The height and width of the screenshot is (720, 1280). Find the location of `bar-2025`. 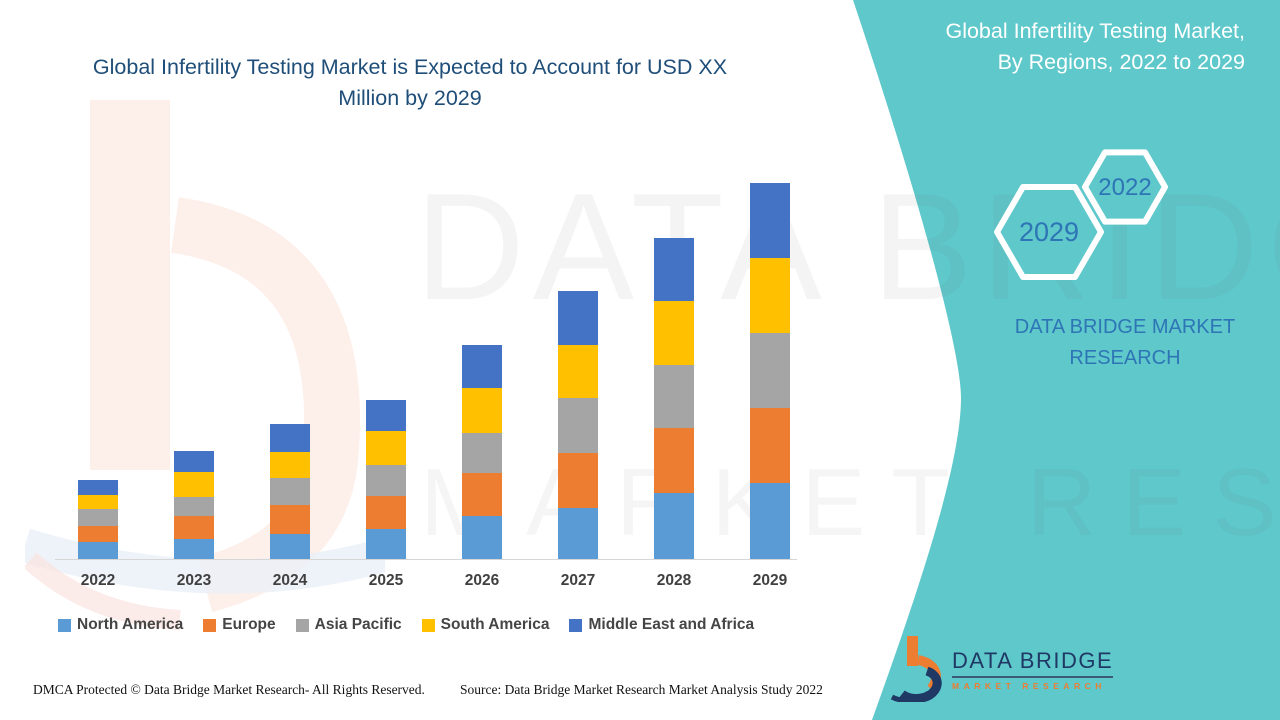

bar-2025 is located at coordinates (386, 479).